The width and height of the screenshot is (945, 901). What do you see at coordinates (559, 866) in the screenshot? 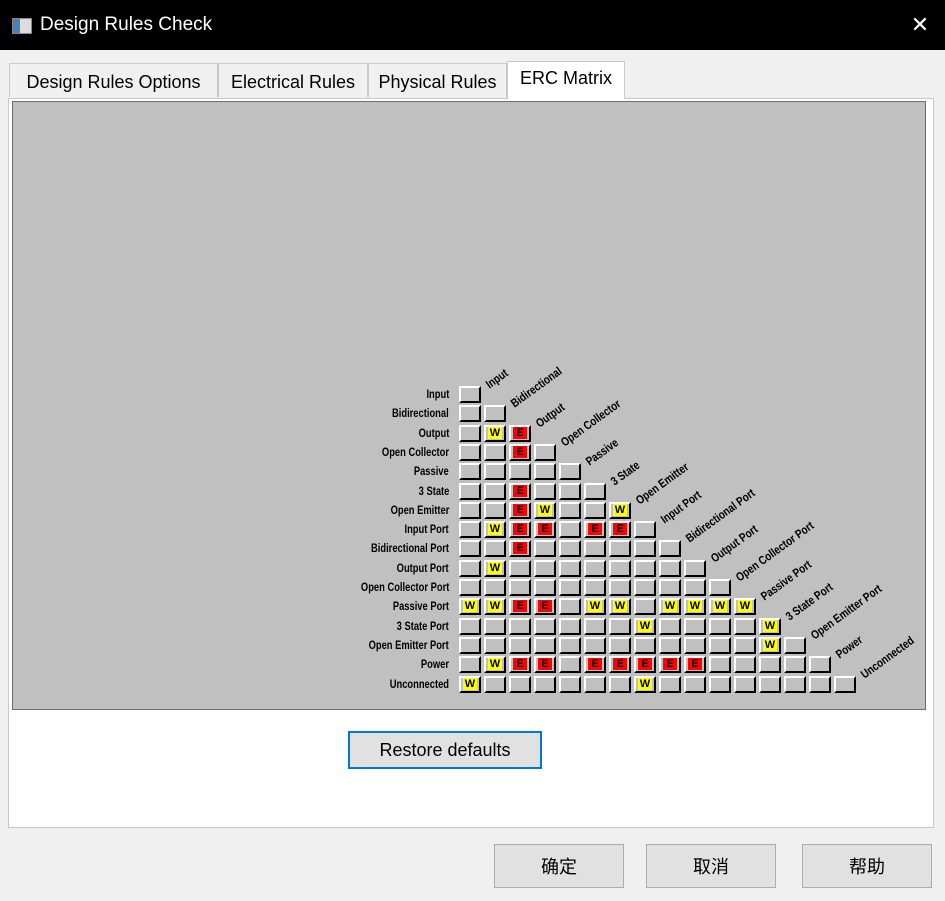
I see `ok-button: 确定` at bounding box center [559, 866].